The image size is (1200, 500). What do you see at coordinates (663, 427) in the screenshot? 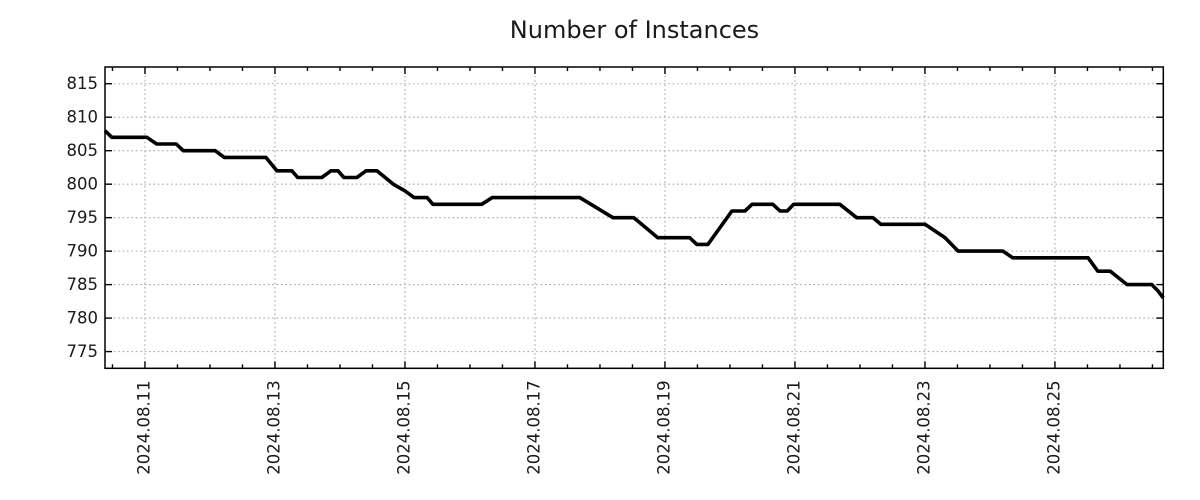
I see `x-tick-label: 2024.08.19` at bounding box center [663, 427].